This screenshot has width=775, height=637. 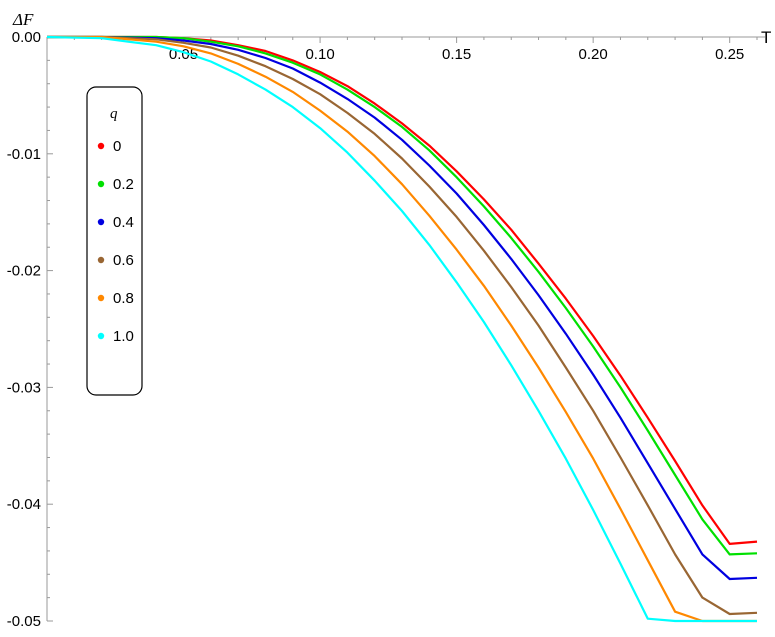 What do you see at coordinates (24, 504) in the screenshot?
I see `y-tick-label: -0.04` at bounding box center [24, 504].